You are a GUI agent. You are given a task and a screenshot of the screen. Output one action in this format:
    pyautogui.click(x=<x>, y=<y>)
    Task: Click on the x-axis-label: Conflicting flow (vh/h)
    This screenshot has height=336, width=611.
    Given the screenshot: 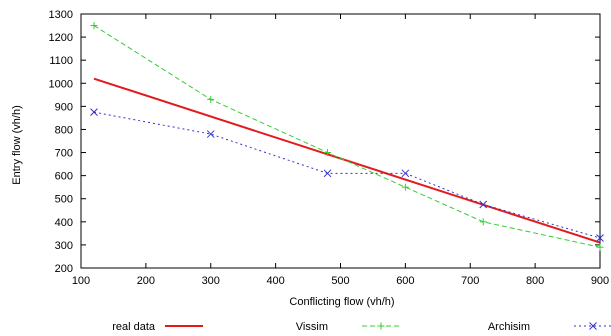 What is the action you would take?
    pyautogui.click(x=341, y=302)
    